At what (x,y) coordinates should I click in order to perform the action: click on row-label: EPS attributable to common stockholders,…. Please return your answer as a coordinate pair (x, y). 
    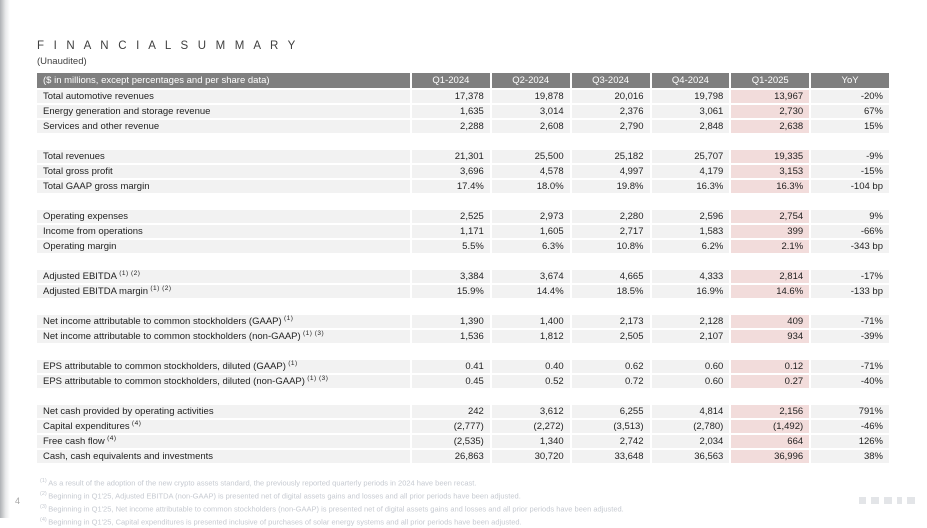
    Looking at the image, I should click on (223, 381).